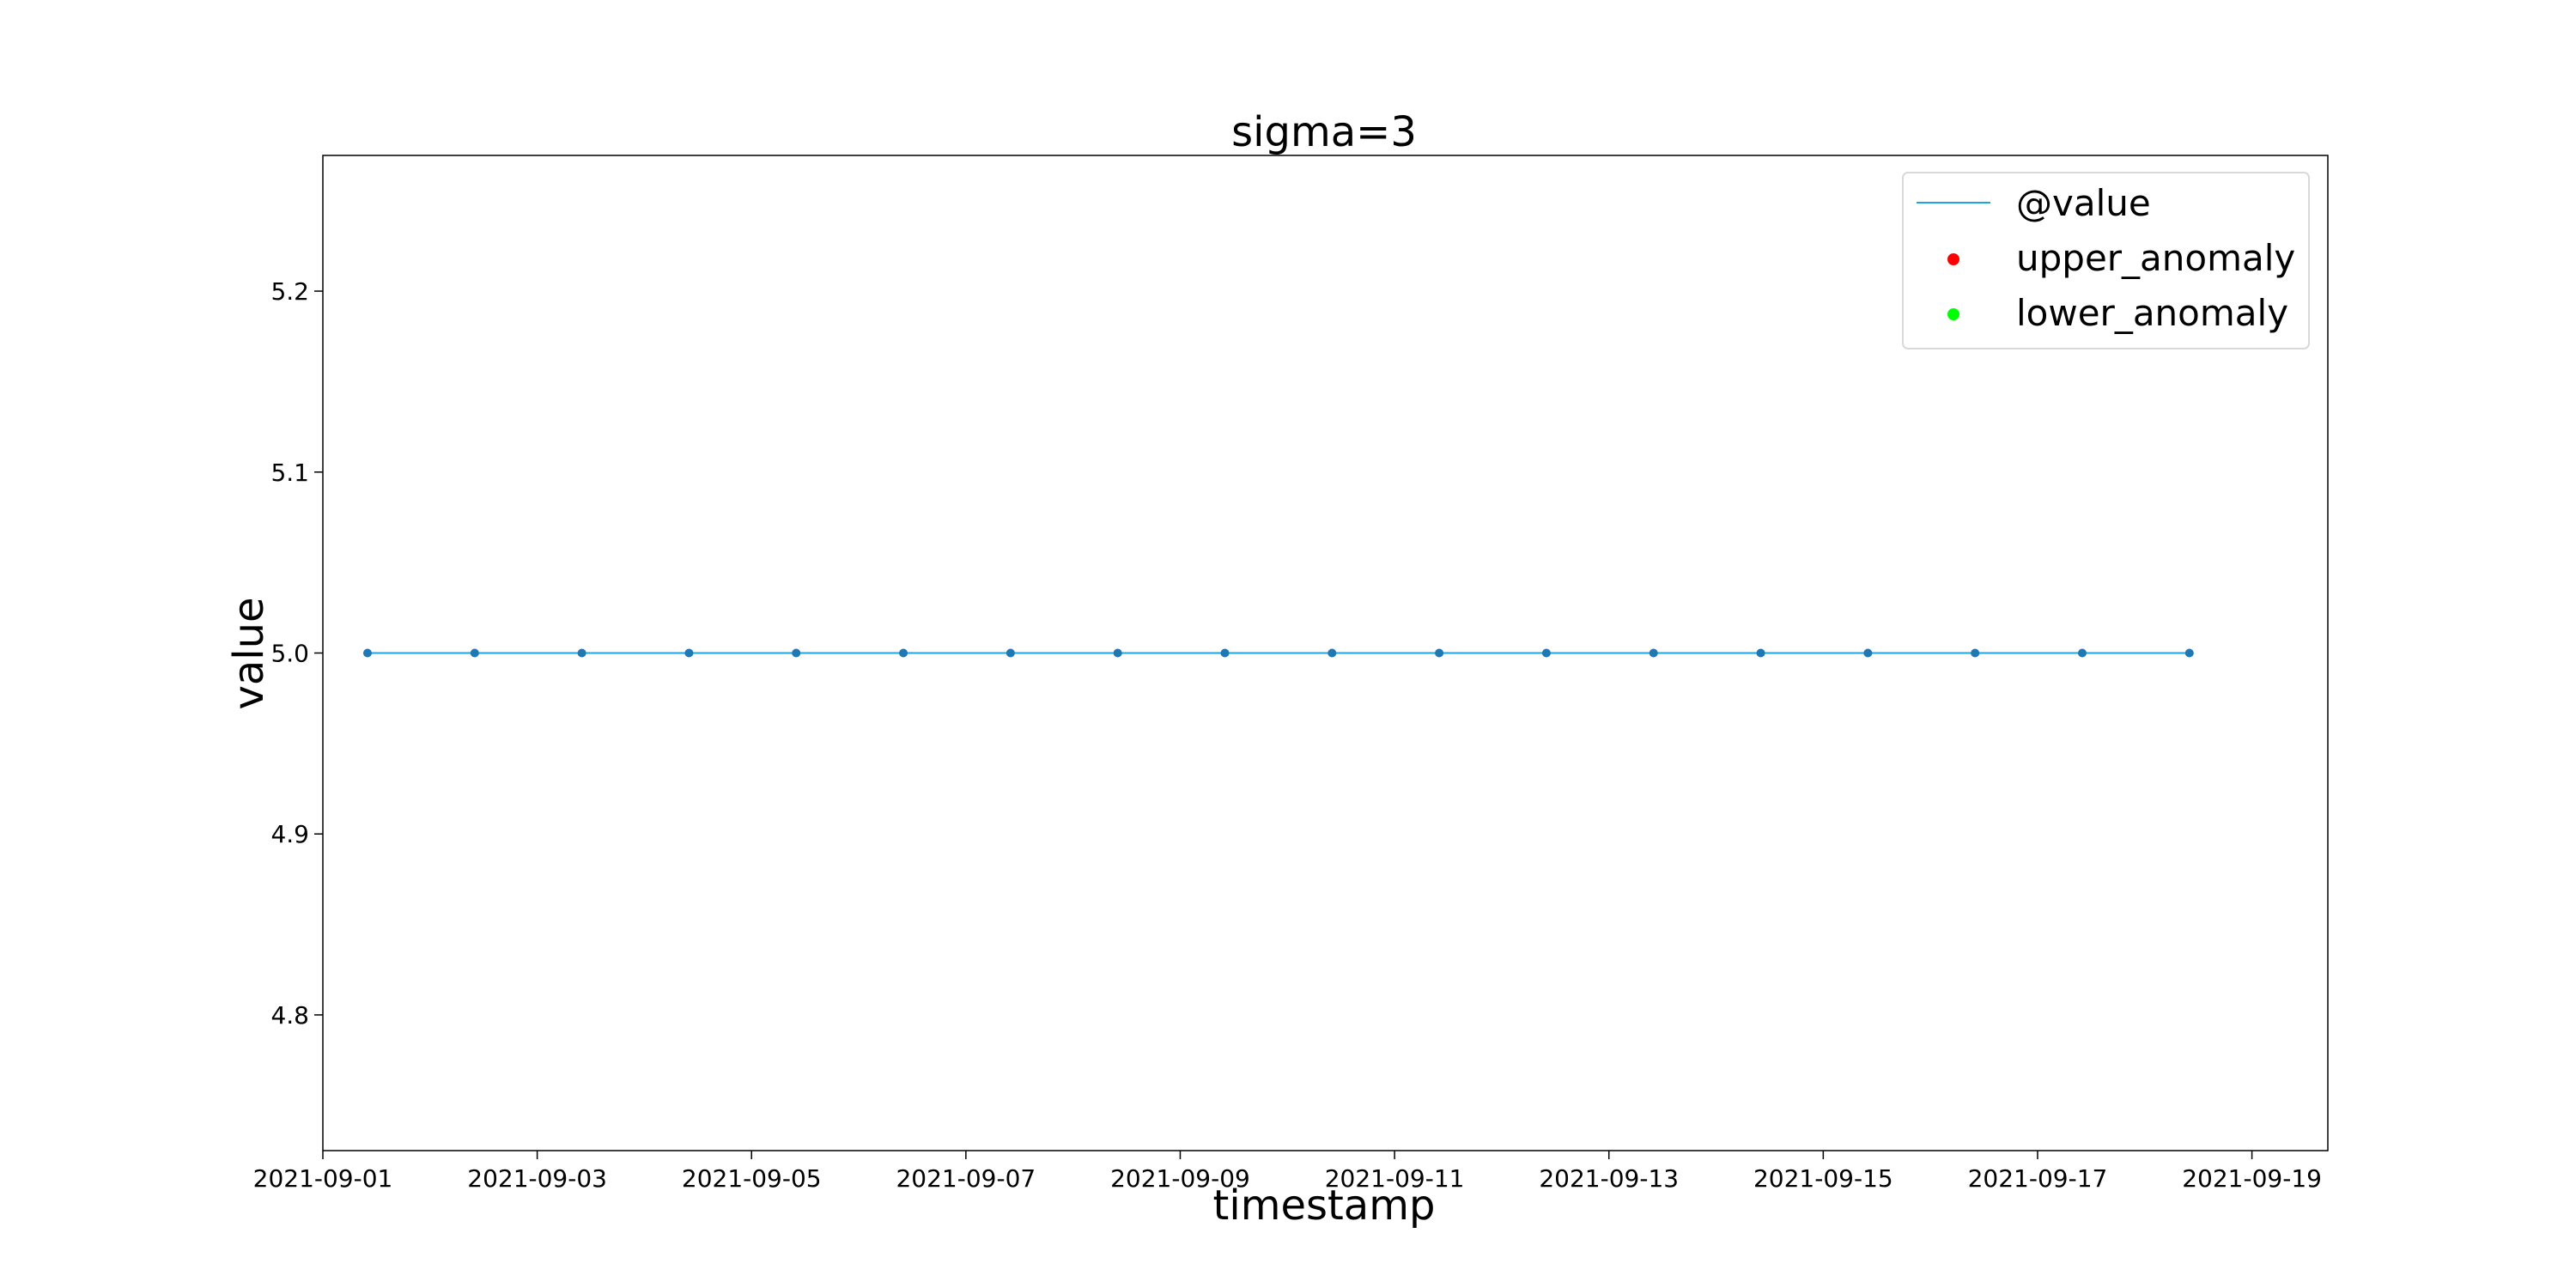 This screenshot has height=1288, width=2576. I want to click on y-tick-label: 5.0, so click(290, 654).